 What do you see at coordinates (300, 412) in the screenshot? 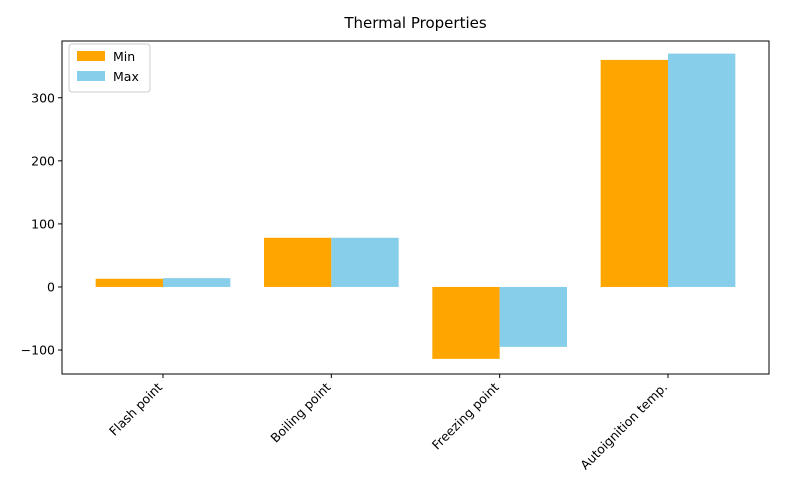
I see `x-tick-label: Boiling point` at bounding box center [300, 412].